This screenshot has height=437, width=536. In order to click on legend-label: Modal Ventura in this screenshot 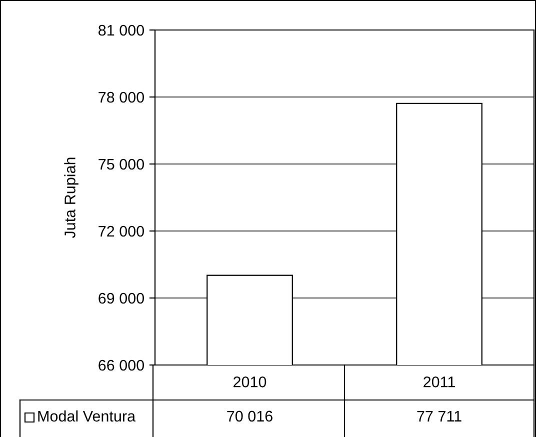, I will do `click(87, 416)`.